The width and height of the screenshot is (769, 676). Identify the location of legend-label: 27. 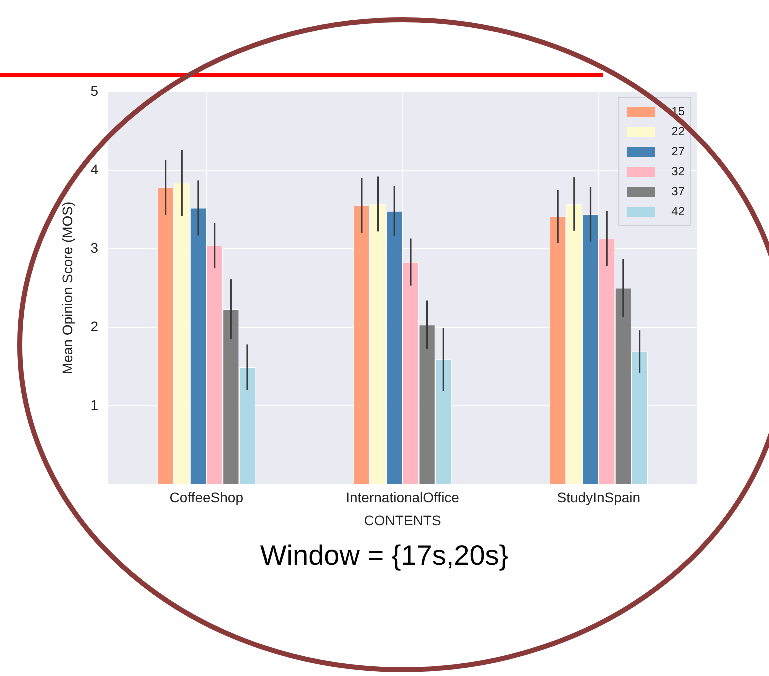
(679, 151).